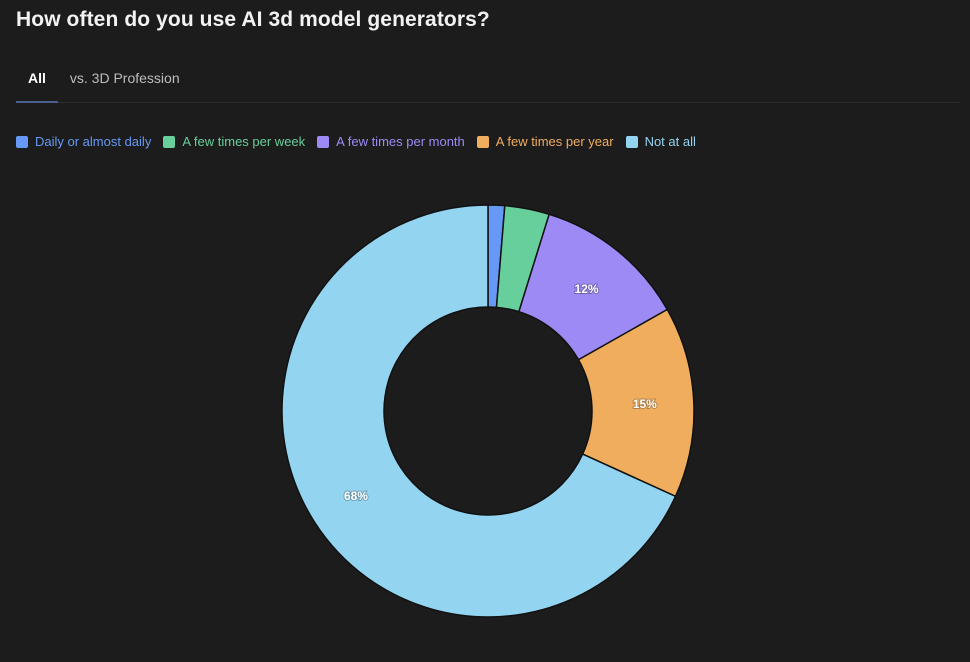 This screenshot has height=662, width=970. I want to click on legend-item-weekly: A few times per week, so click(234, 141).